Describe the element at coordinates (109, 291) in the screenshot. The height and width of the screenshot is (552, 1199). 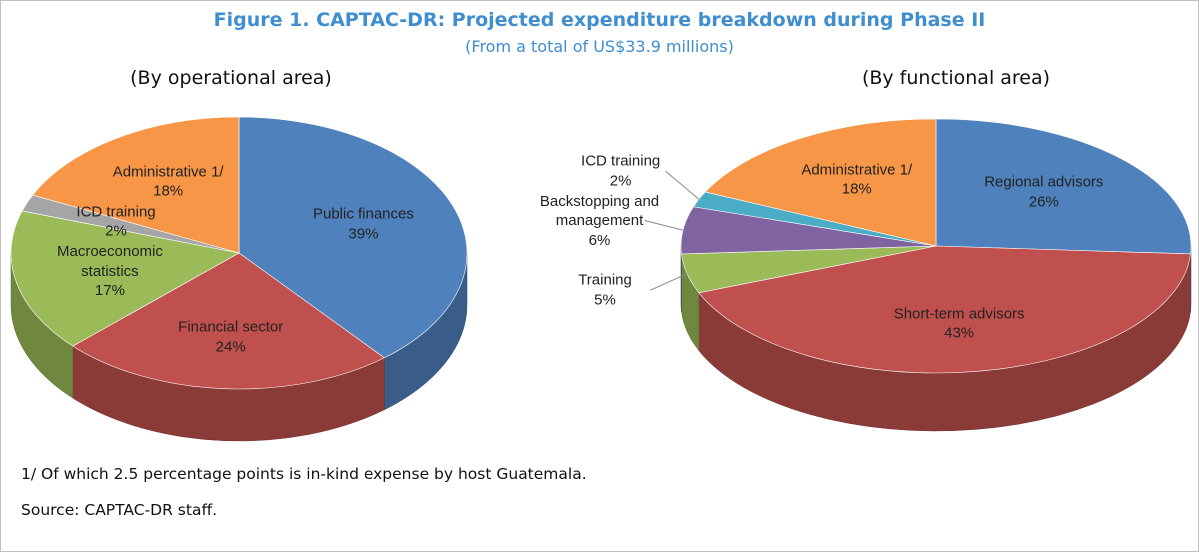
I see `slice-value: 17%` at that location.